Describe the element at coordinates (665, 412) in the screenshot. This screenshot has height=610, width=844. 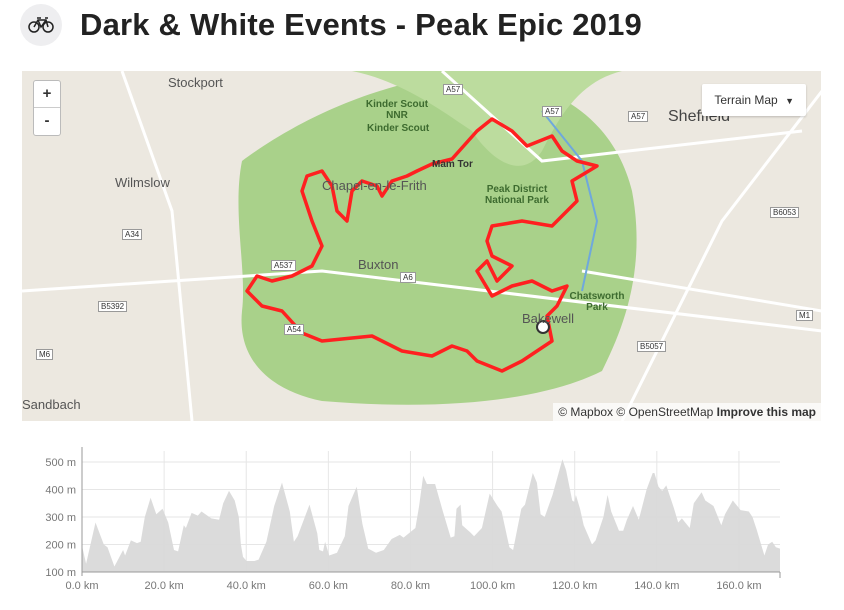
I see `osm-link: © OpenStreetMap` at that location.